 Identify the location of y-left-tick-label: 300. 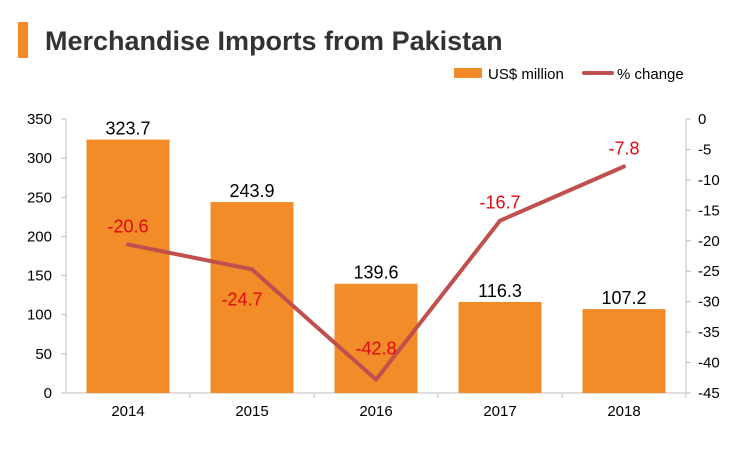
(39, 158).